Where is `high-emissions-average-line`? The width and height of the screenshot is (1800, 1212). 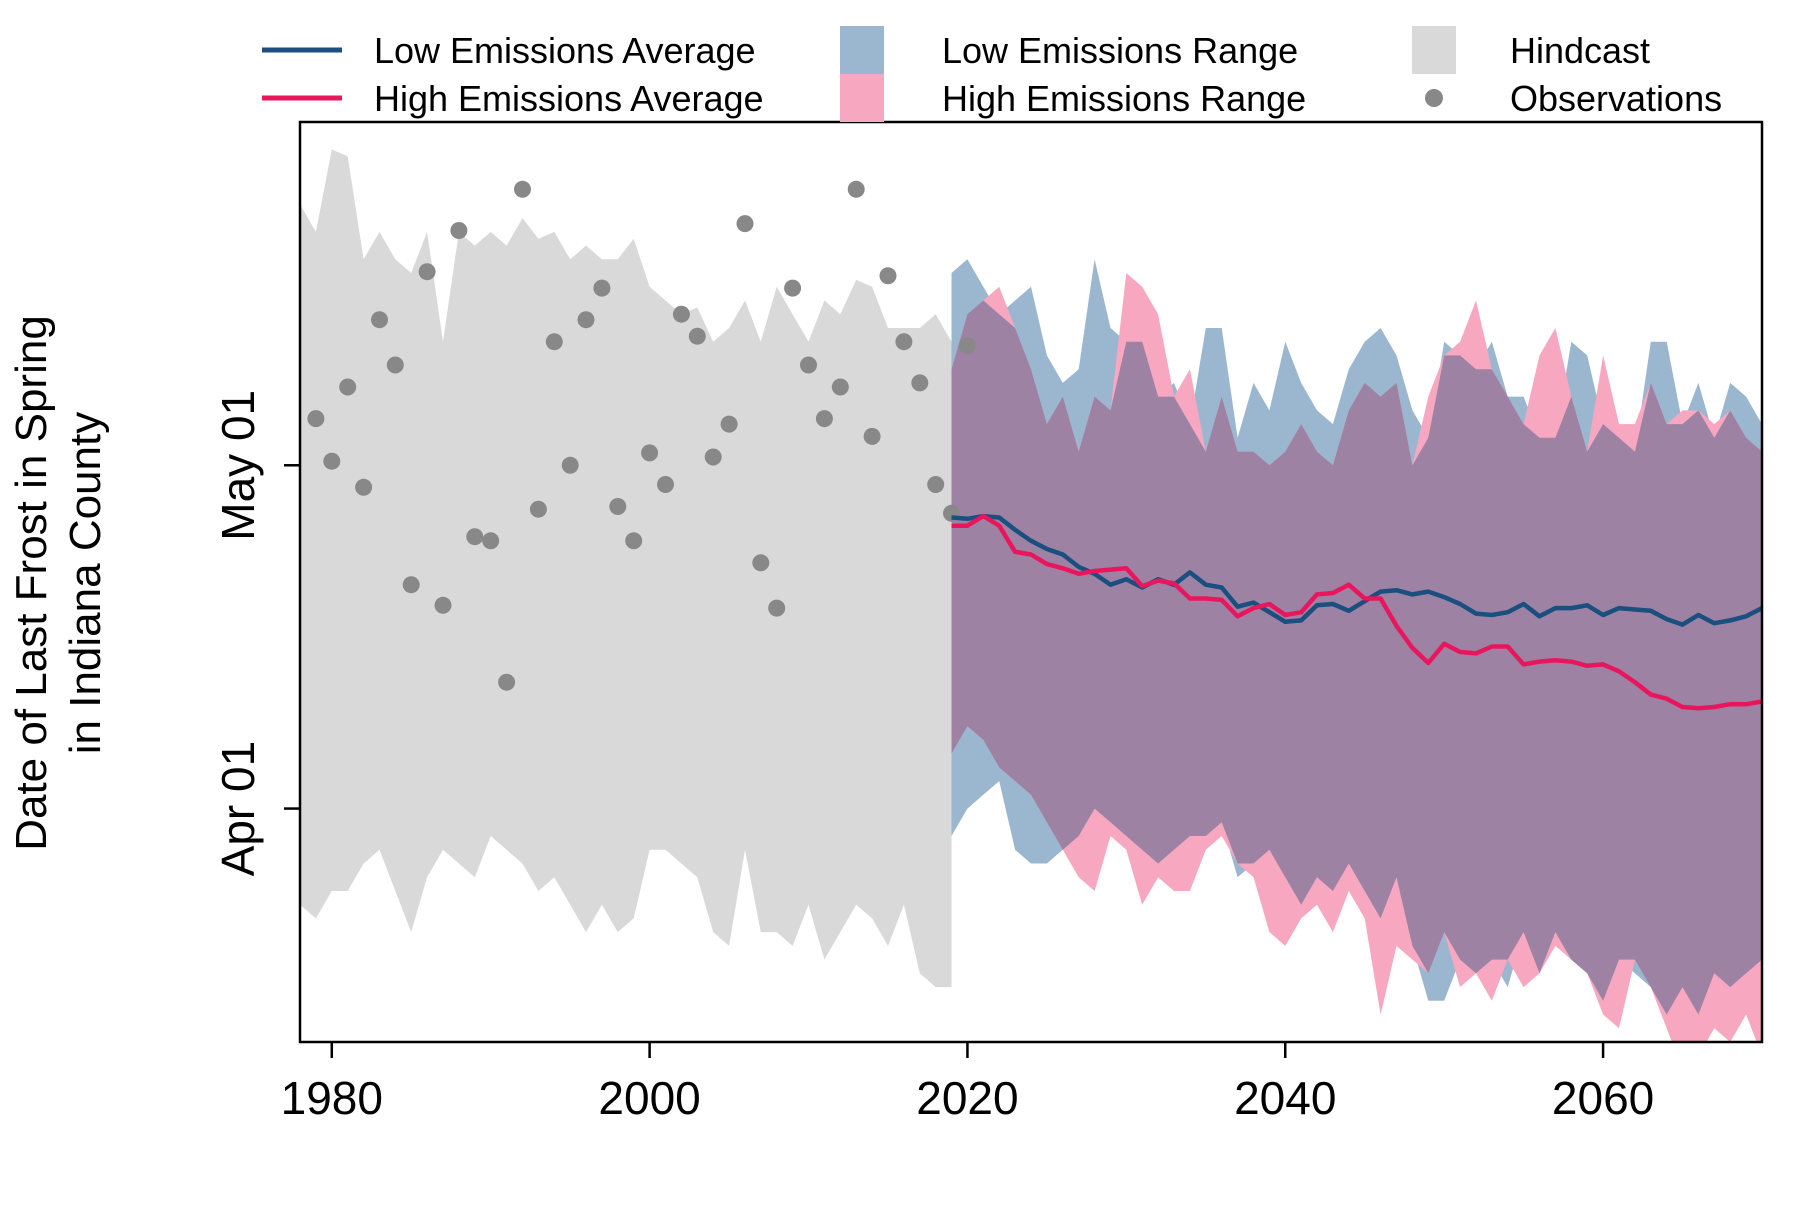
high-emissions-average-line is located at coordinates (1356, 612).